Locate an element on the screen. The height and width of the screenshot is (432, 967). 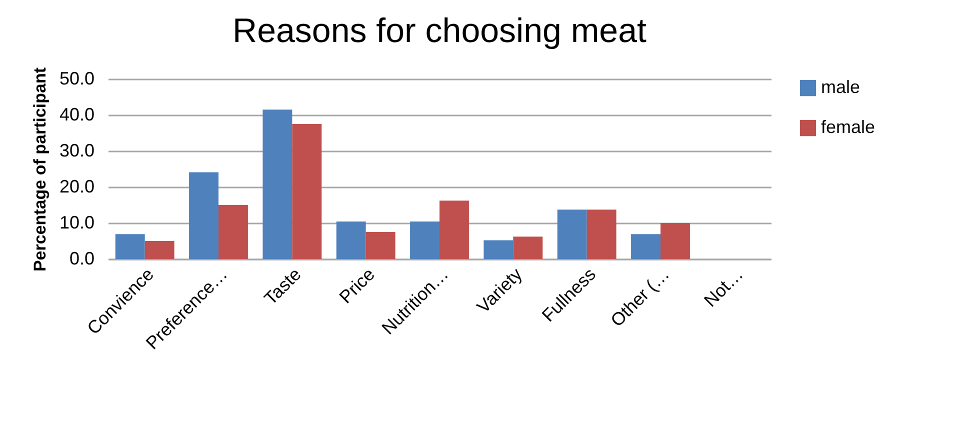
y-tick-label: 10.0 is located at coordinates (76, 222).